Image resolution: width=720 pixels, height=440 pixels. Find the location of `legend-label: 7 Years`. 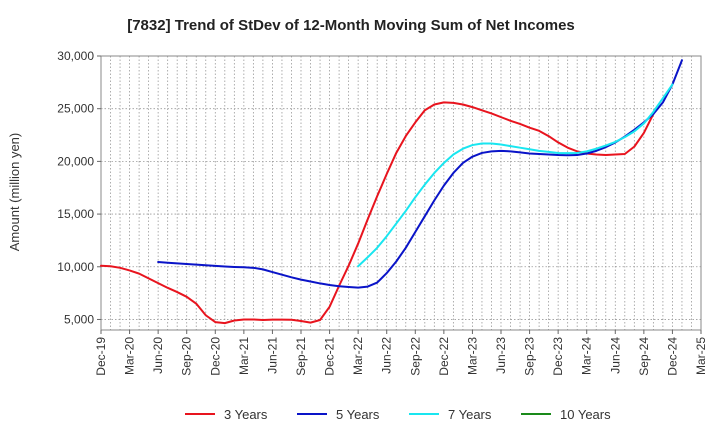

legend-label: 7 Years is located at coordinates (470, 414).